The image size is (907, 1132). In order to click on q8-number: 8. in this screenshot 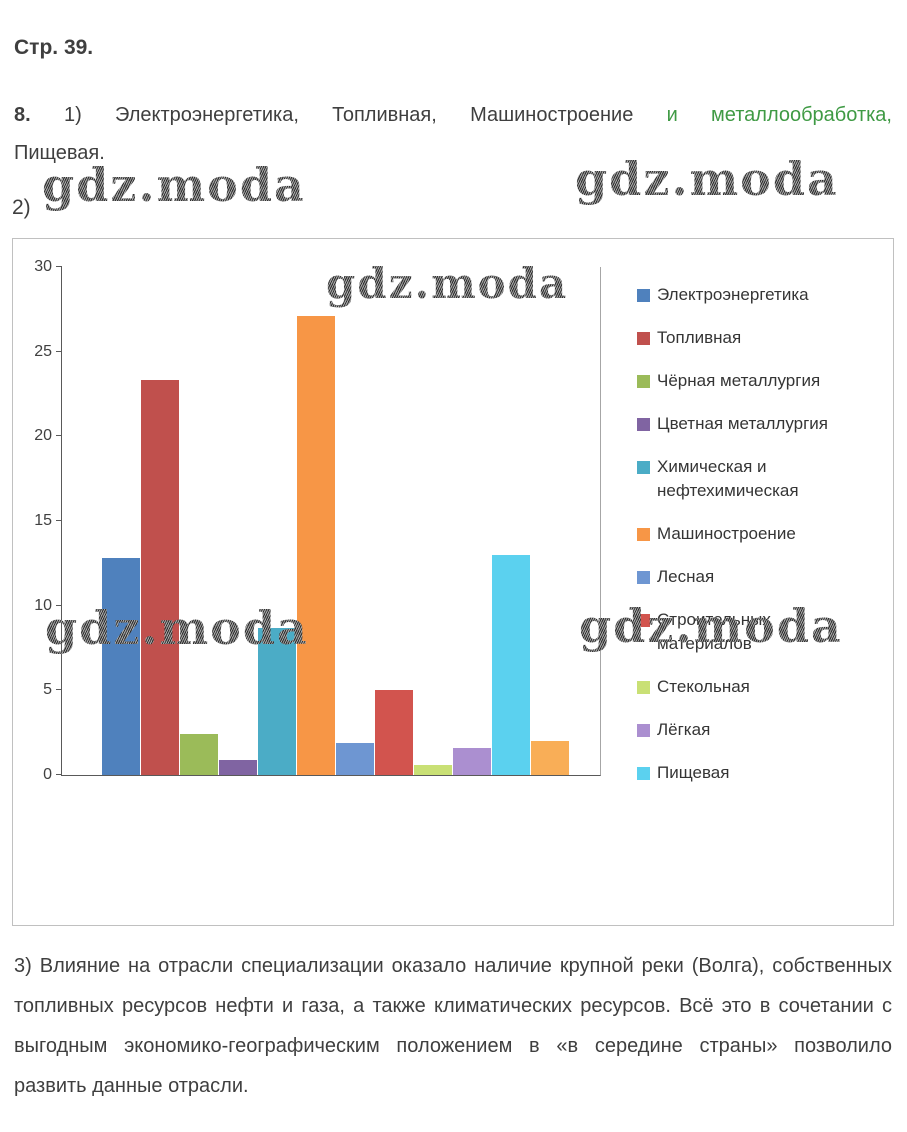, I will do `click(22, 115)`.